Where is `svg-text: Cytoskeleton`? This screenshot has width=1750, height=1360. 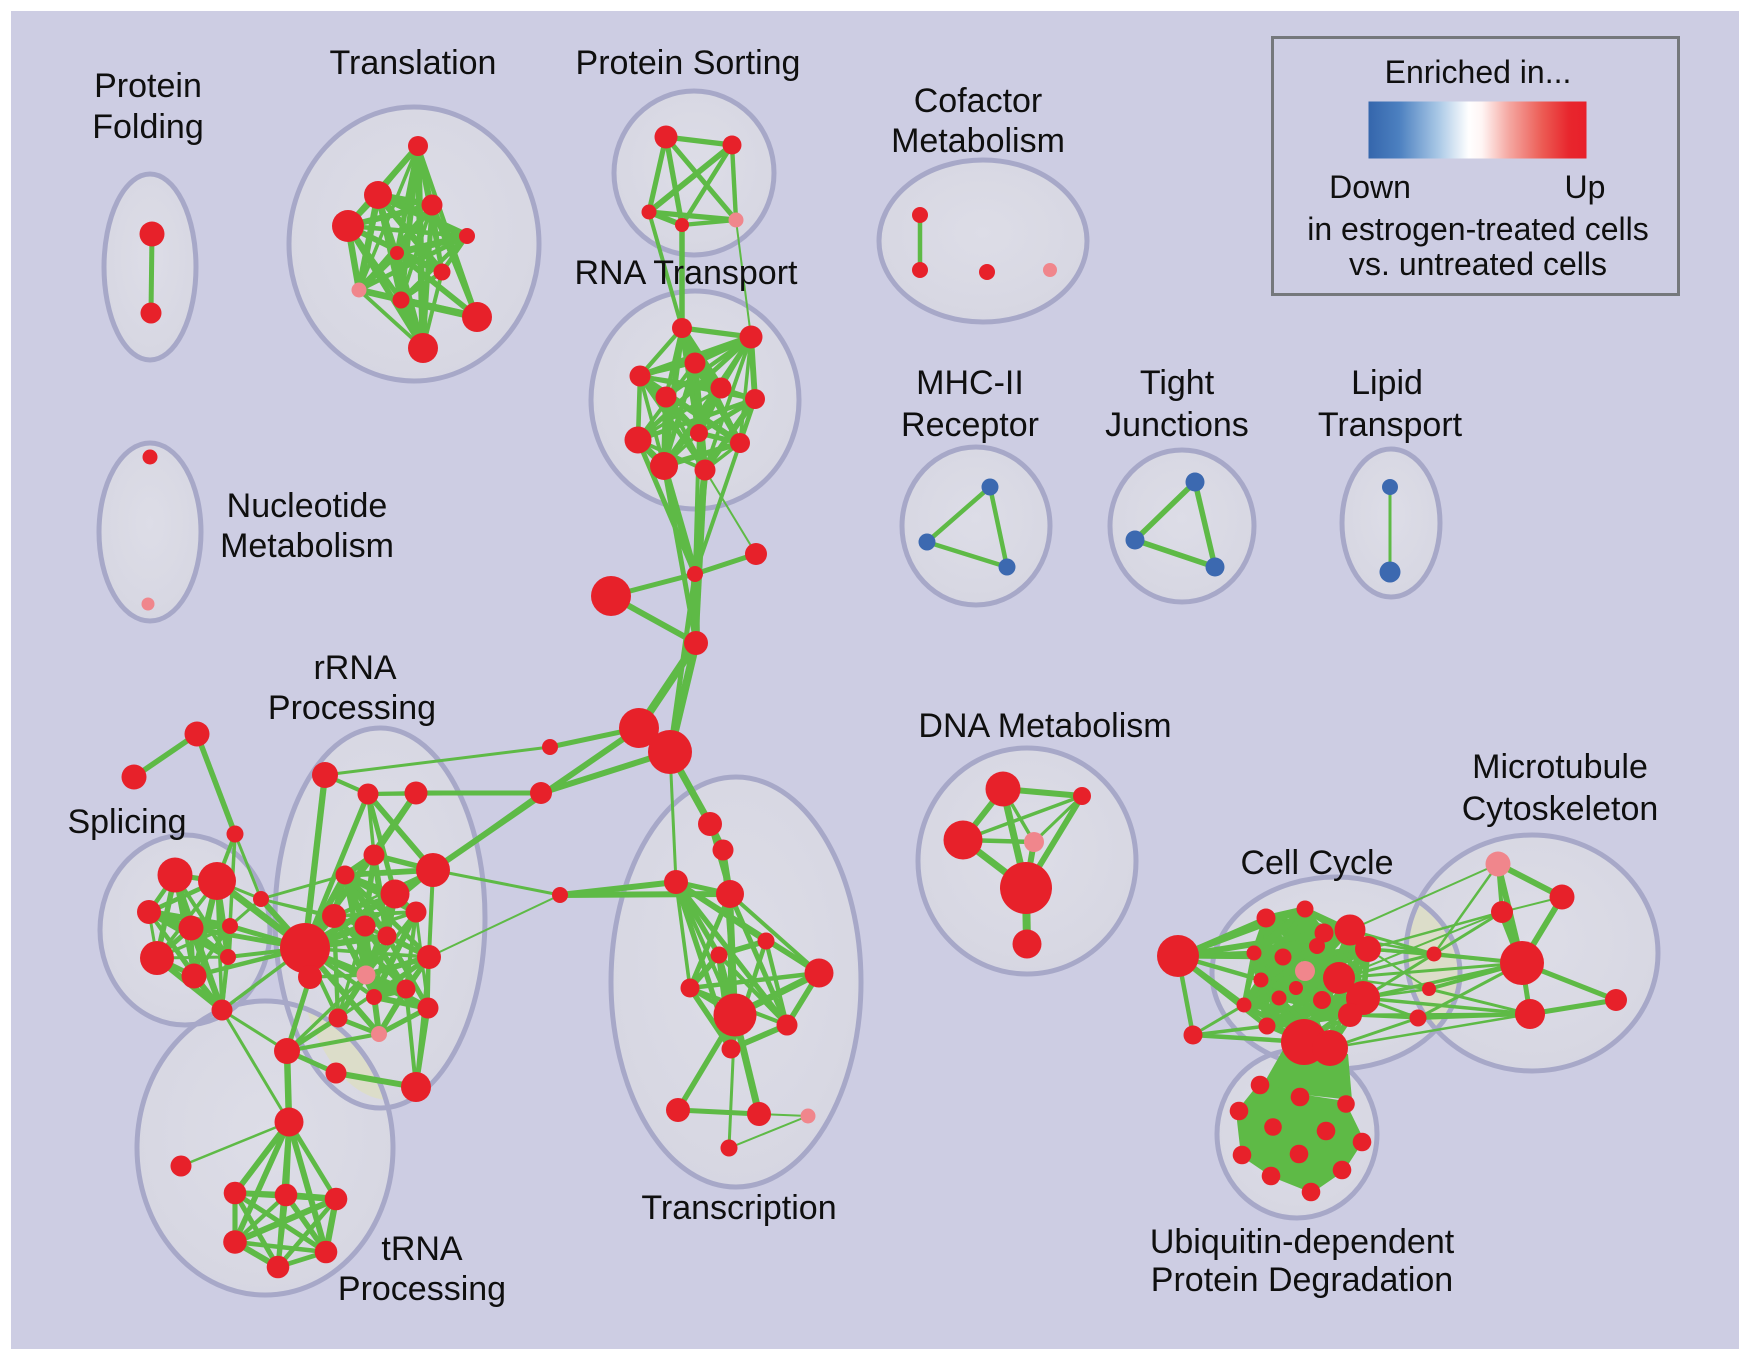
svg-text: Cytoskeleton is located at coordinates (1560, 809).